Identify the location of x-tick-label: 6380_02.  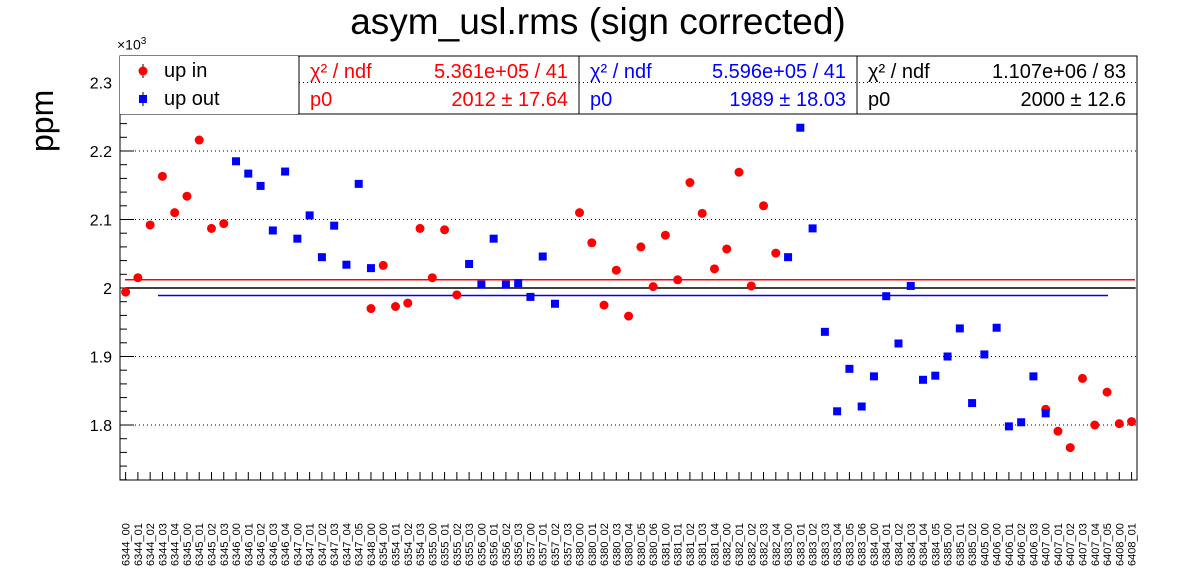
(605, 544).